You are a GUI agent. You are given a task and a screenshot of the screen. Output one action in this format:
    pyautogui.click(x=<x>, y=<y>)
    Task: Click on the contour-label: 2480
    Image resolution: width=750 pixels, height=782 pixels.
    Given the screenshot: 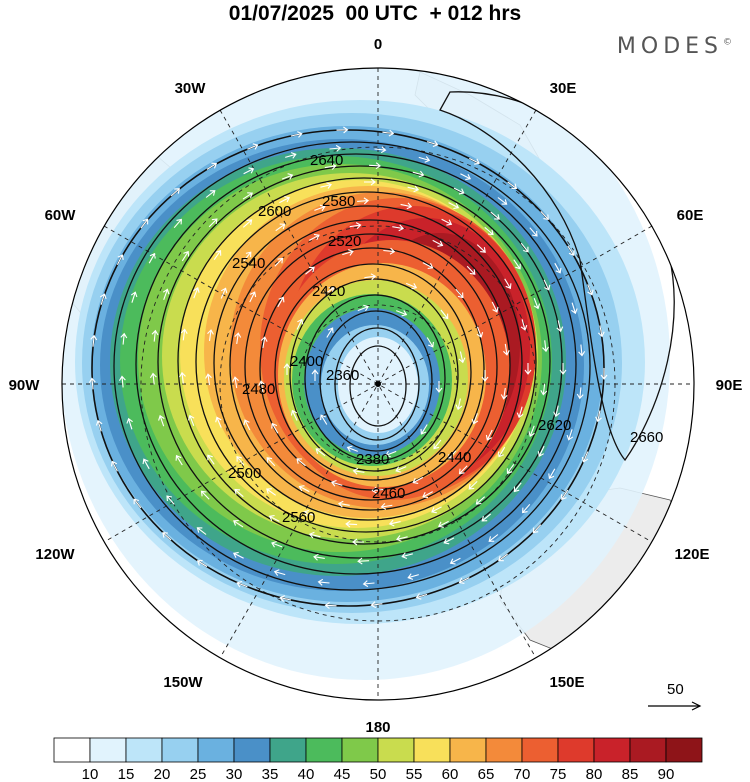 What is the action you would take?
    pyautogui.click(x=258, y=389)
    